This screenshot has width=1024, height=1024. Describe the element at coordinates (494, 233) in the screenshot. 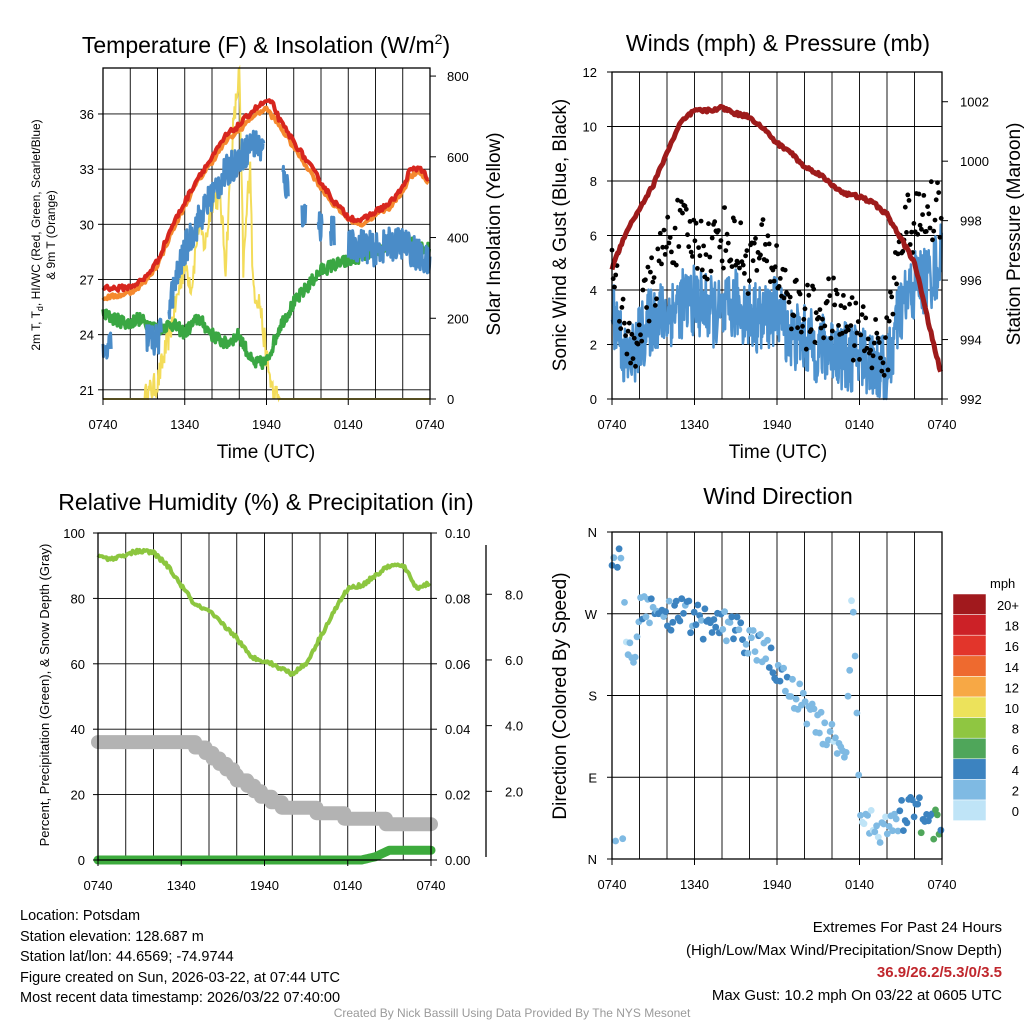

I see `insolation-y-label: Solar Insolation (Yellow)` at that location.